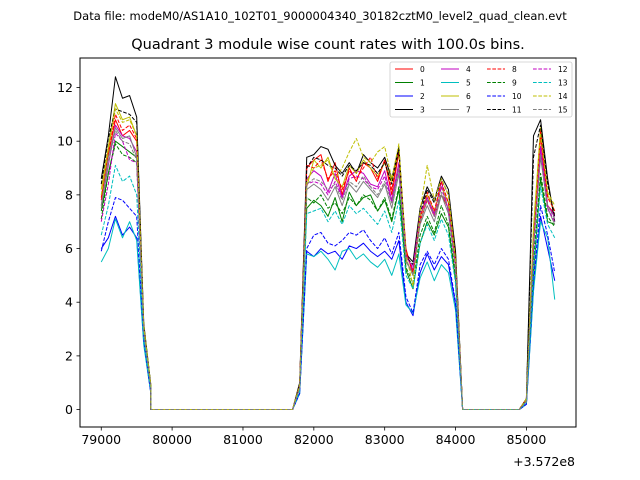 The height and width of the screenshot is (480, 640). Describe the element at coordinates (422, 69) in the screenshot. I see `legend-label-0: 0` at that location.